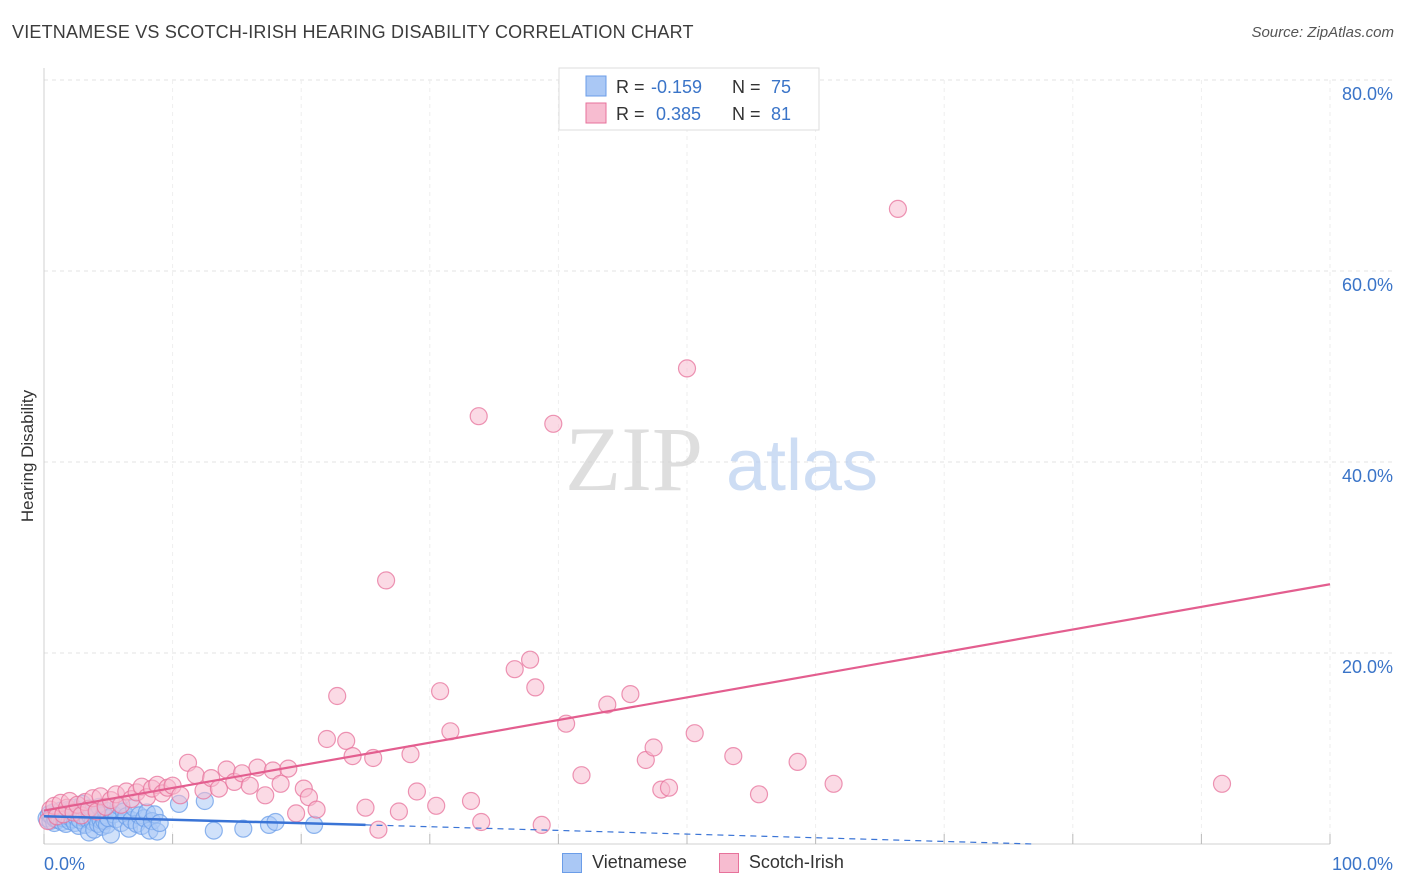 The height and width of the screenshot is (892, 1406). What do you see at coordinates (572, 862) in the screenshot?
I see `legend-bottom-swatch-vietnamese` at bounding box center [572, 862].